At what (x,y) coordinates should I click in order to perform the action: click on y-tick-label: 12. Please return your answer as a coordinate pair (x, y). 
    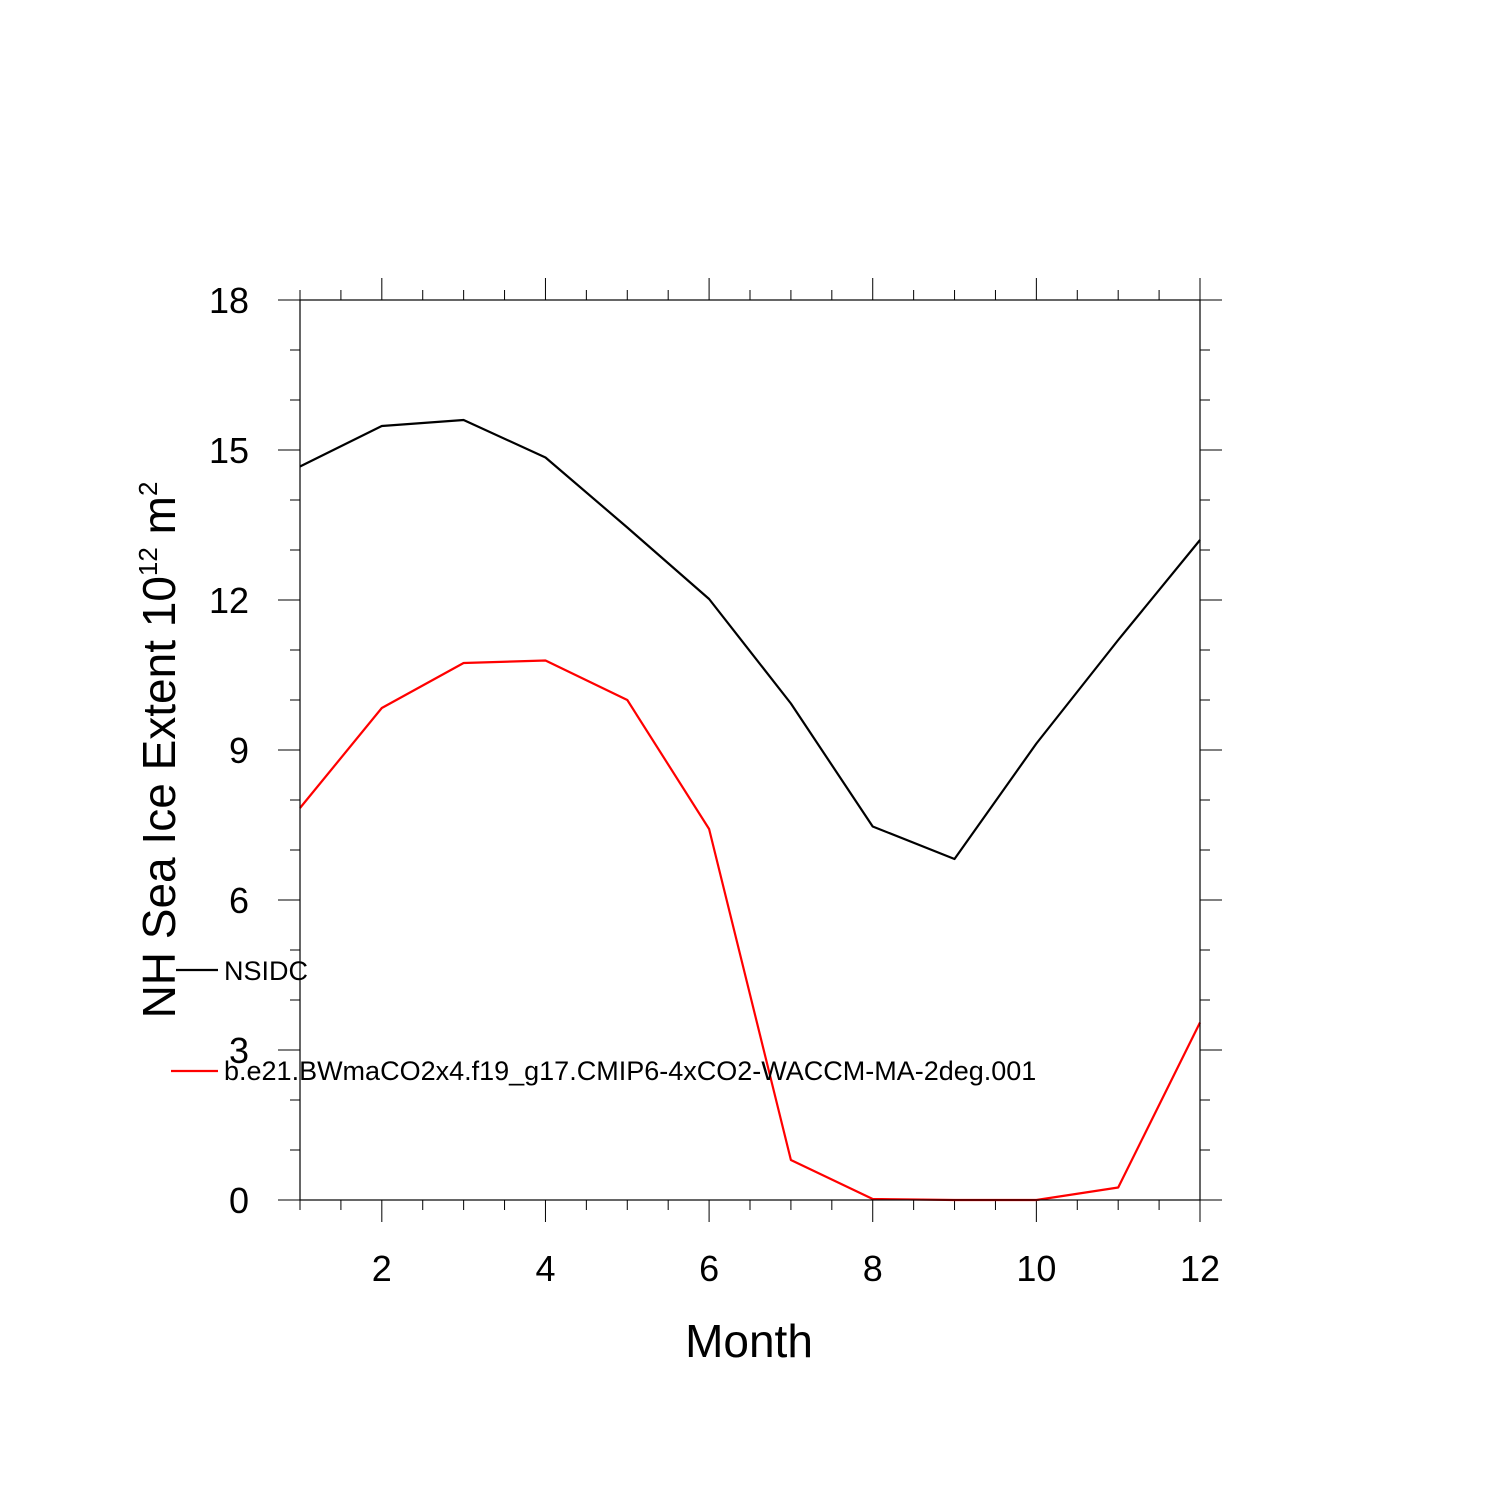
    Looking at the image, I should click on (229, 600).